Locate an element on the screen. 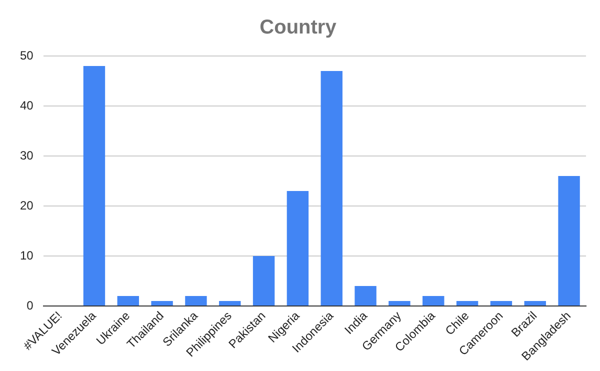 This screenshot has width=600, height=371. y-tick-label: 10 is located at coordinates (27, 255).